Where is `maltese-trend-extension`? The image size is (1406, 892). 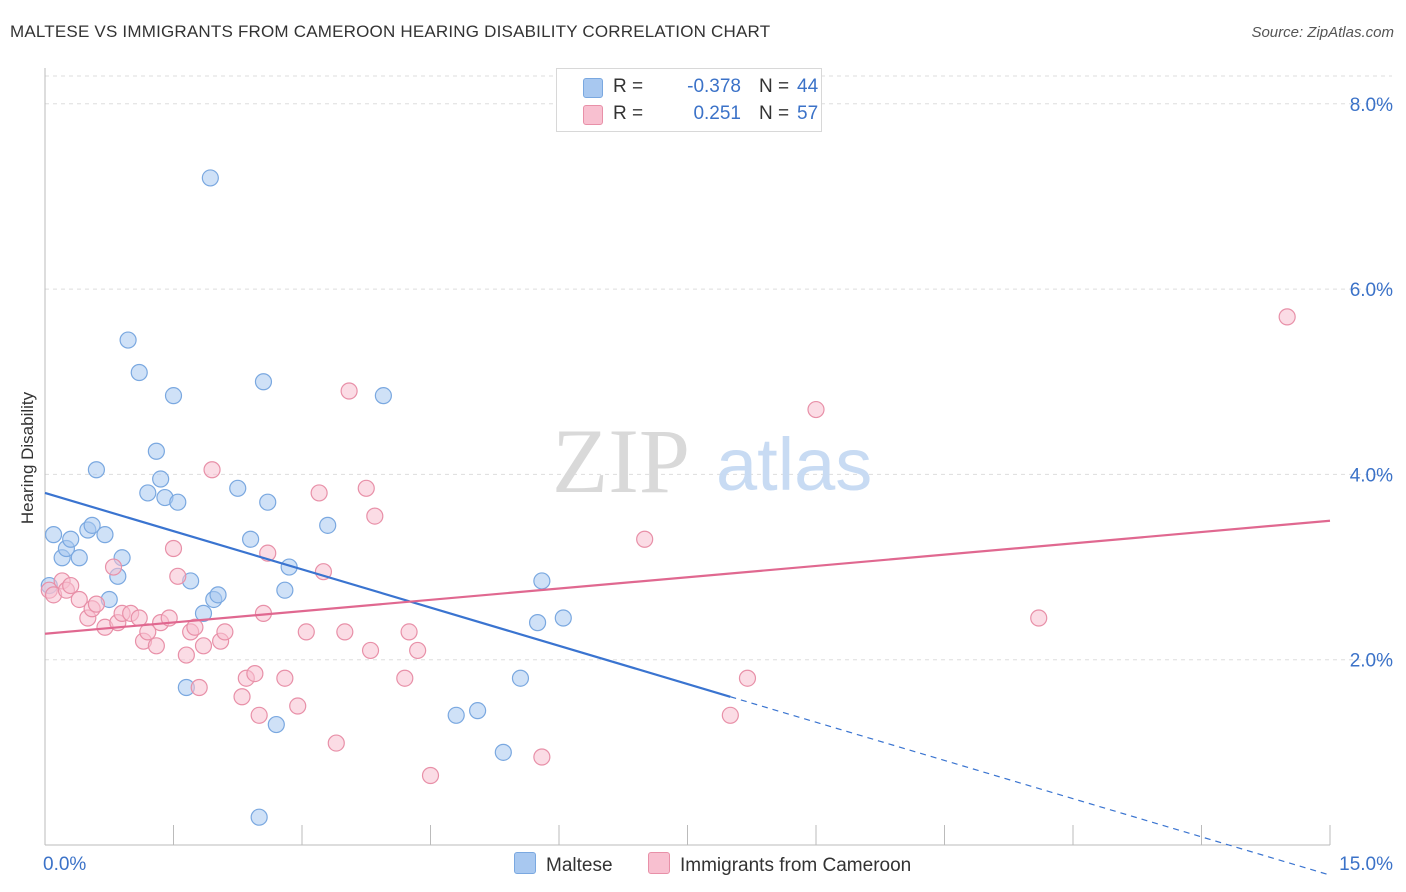
maltese-trend-extension is located at coordinates (1030, 786).